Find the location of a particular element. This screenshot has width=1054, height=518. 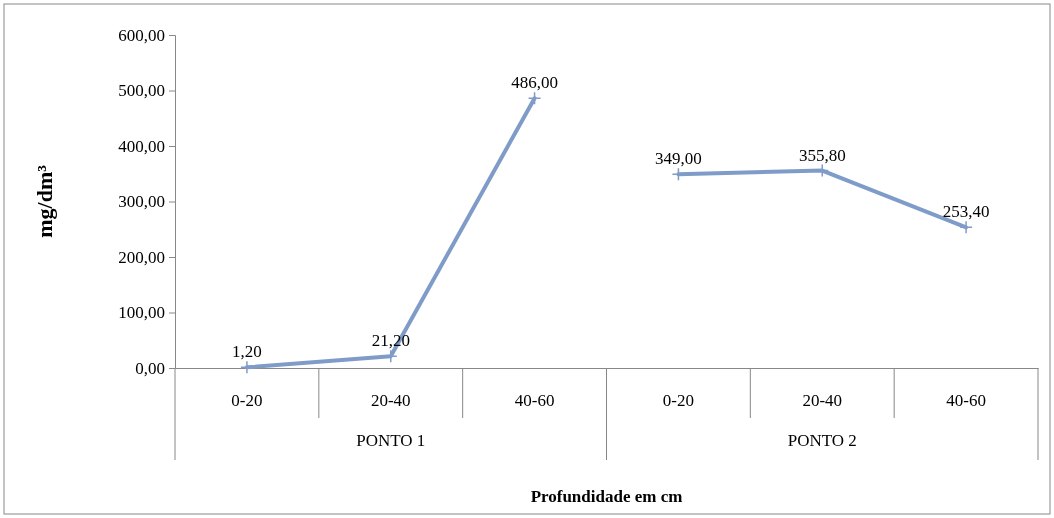

data-label: 486,00 is located at coordinates (534, 83).